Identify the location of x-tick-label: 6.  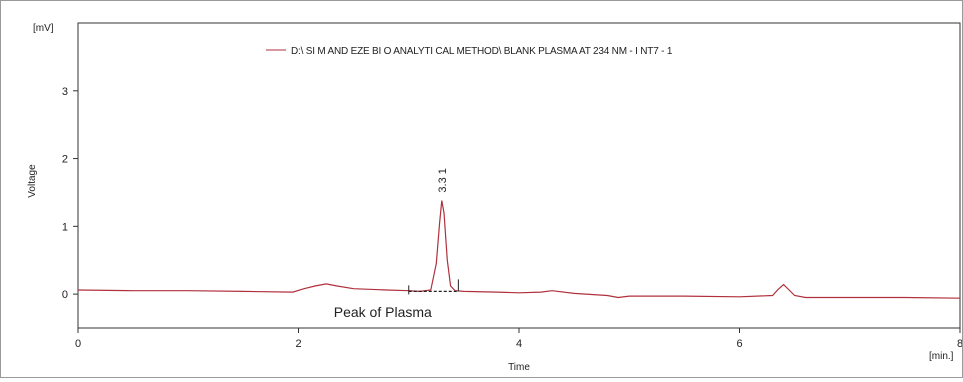
(739, 344).